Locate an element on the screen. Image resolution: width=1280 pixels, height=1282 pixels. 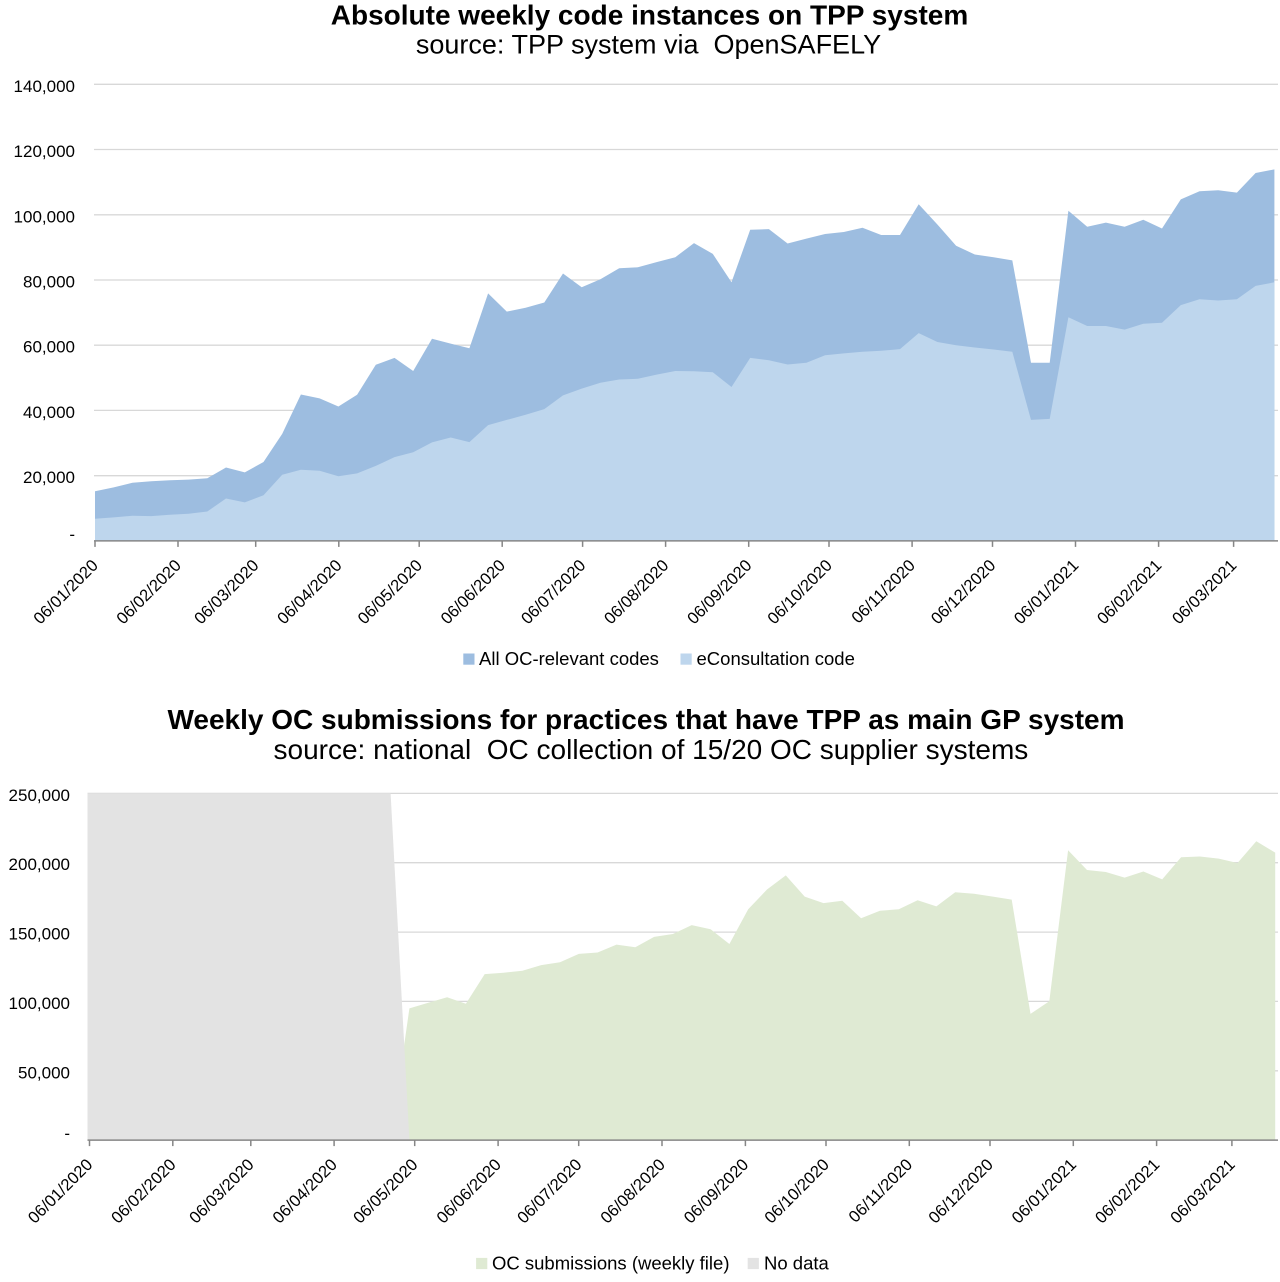
svg-text: 40,000 is located at coordinates (49, 412).